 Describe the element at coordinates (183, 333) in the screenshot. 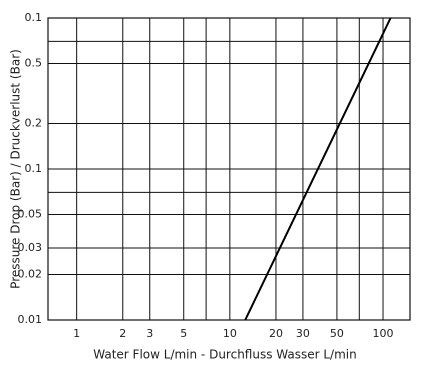

I see `x-tick-label: 5` at that location.